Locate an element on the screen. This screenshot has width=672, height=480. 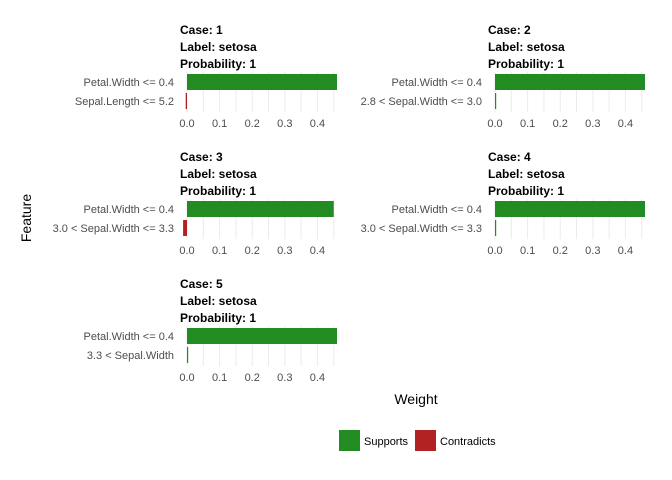
legend-key-contradicts is located at coordinates (425, 440).